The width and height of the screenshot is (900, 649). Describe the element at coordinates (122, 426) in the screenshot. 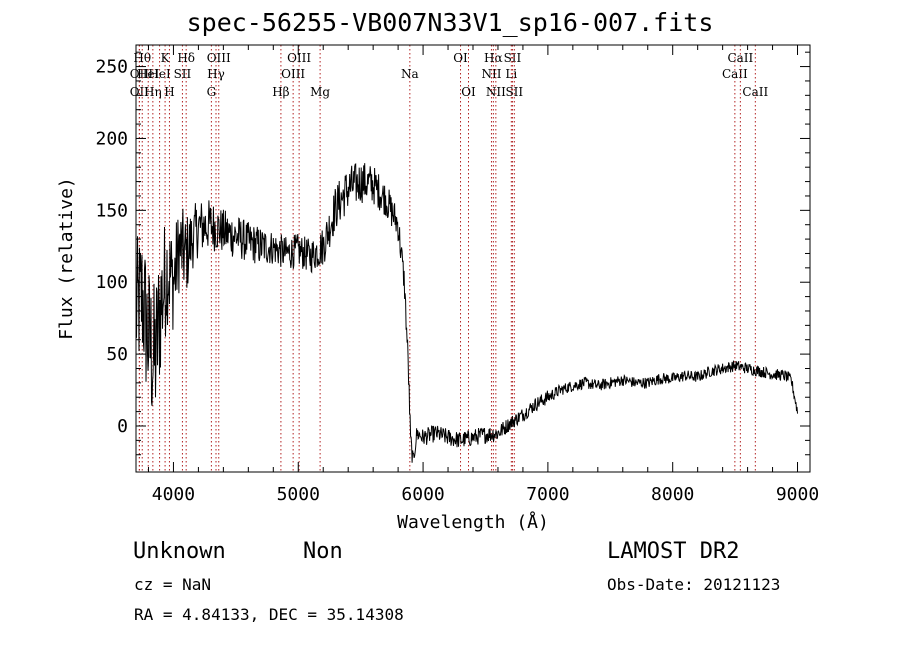

I see `y-tick-label: 0` at that location.